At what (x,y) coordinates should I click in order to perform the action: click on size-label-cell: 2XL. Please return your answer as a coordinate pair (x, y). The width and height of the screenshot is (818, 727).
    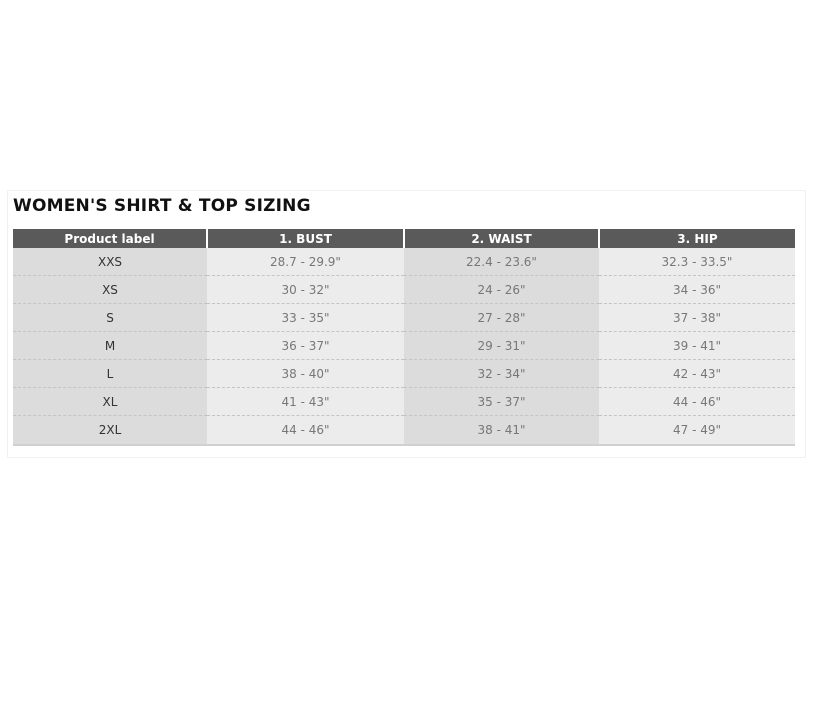
    Looking at the image, I should click on (110, 430).